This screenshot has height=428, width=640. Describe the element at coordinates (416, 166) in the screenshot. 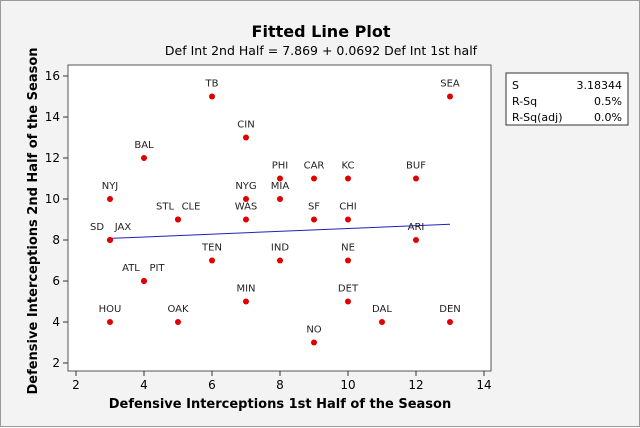

I see `point-label-buf: BUF` at that location.